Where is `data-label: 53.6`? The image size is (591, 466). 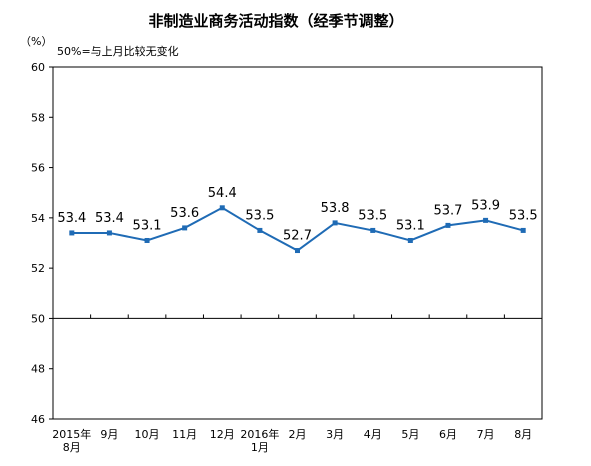 data-label: 53.6 is located at coordinates (184, 213).